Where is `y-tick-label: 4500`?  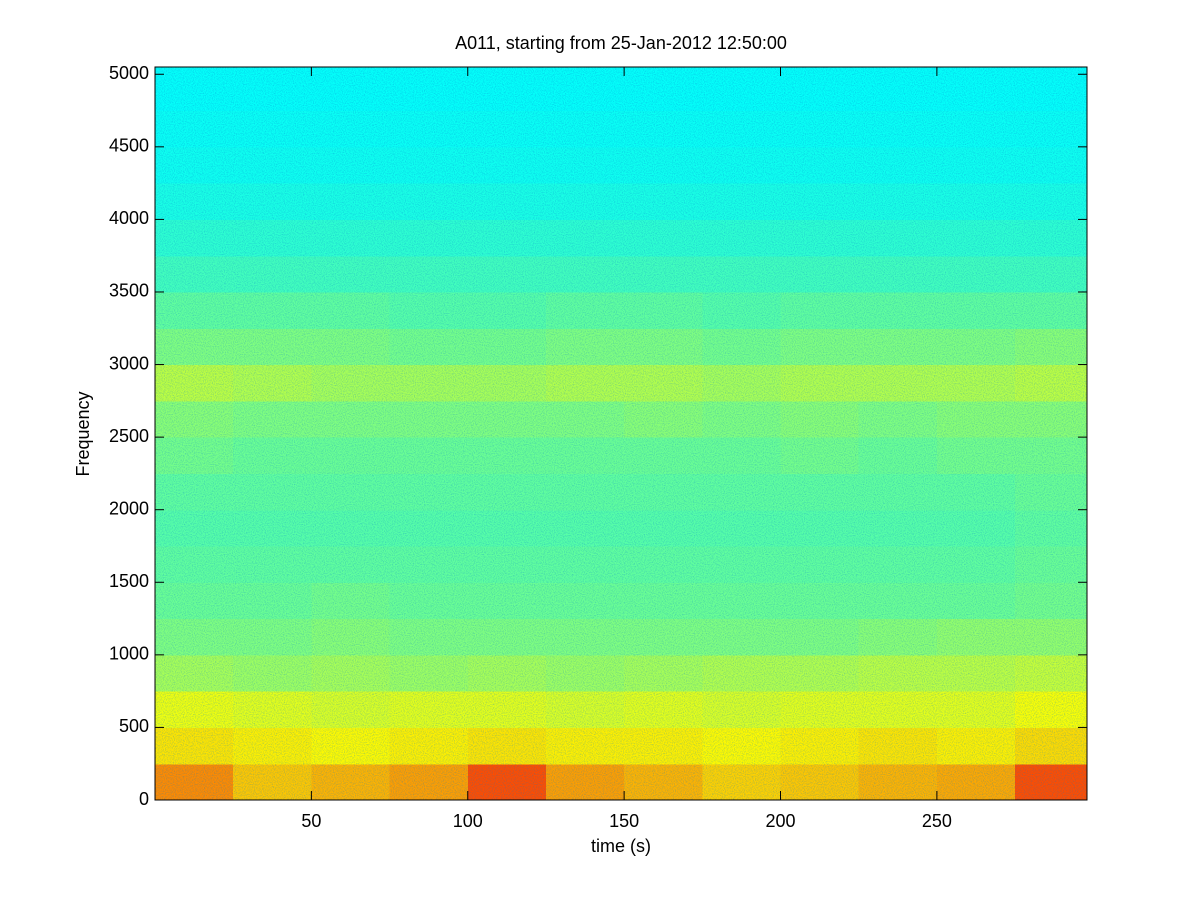 y-tick-label: 4500 is located at coordinates (129, 146).